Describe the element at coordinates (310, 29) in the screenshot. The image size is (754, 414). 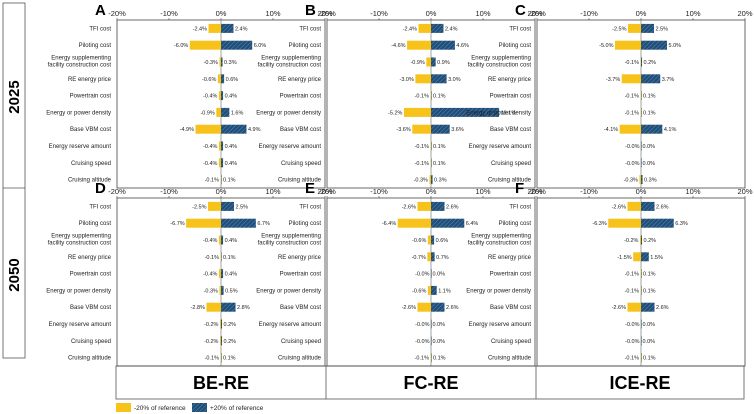
I see `category-label: TFI cost` at that location.